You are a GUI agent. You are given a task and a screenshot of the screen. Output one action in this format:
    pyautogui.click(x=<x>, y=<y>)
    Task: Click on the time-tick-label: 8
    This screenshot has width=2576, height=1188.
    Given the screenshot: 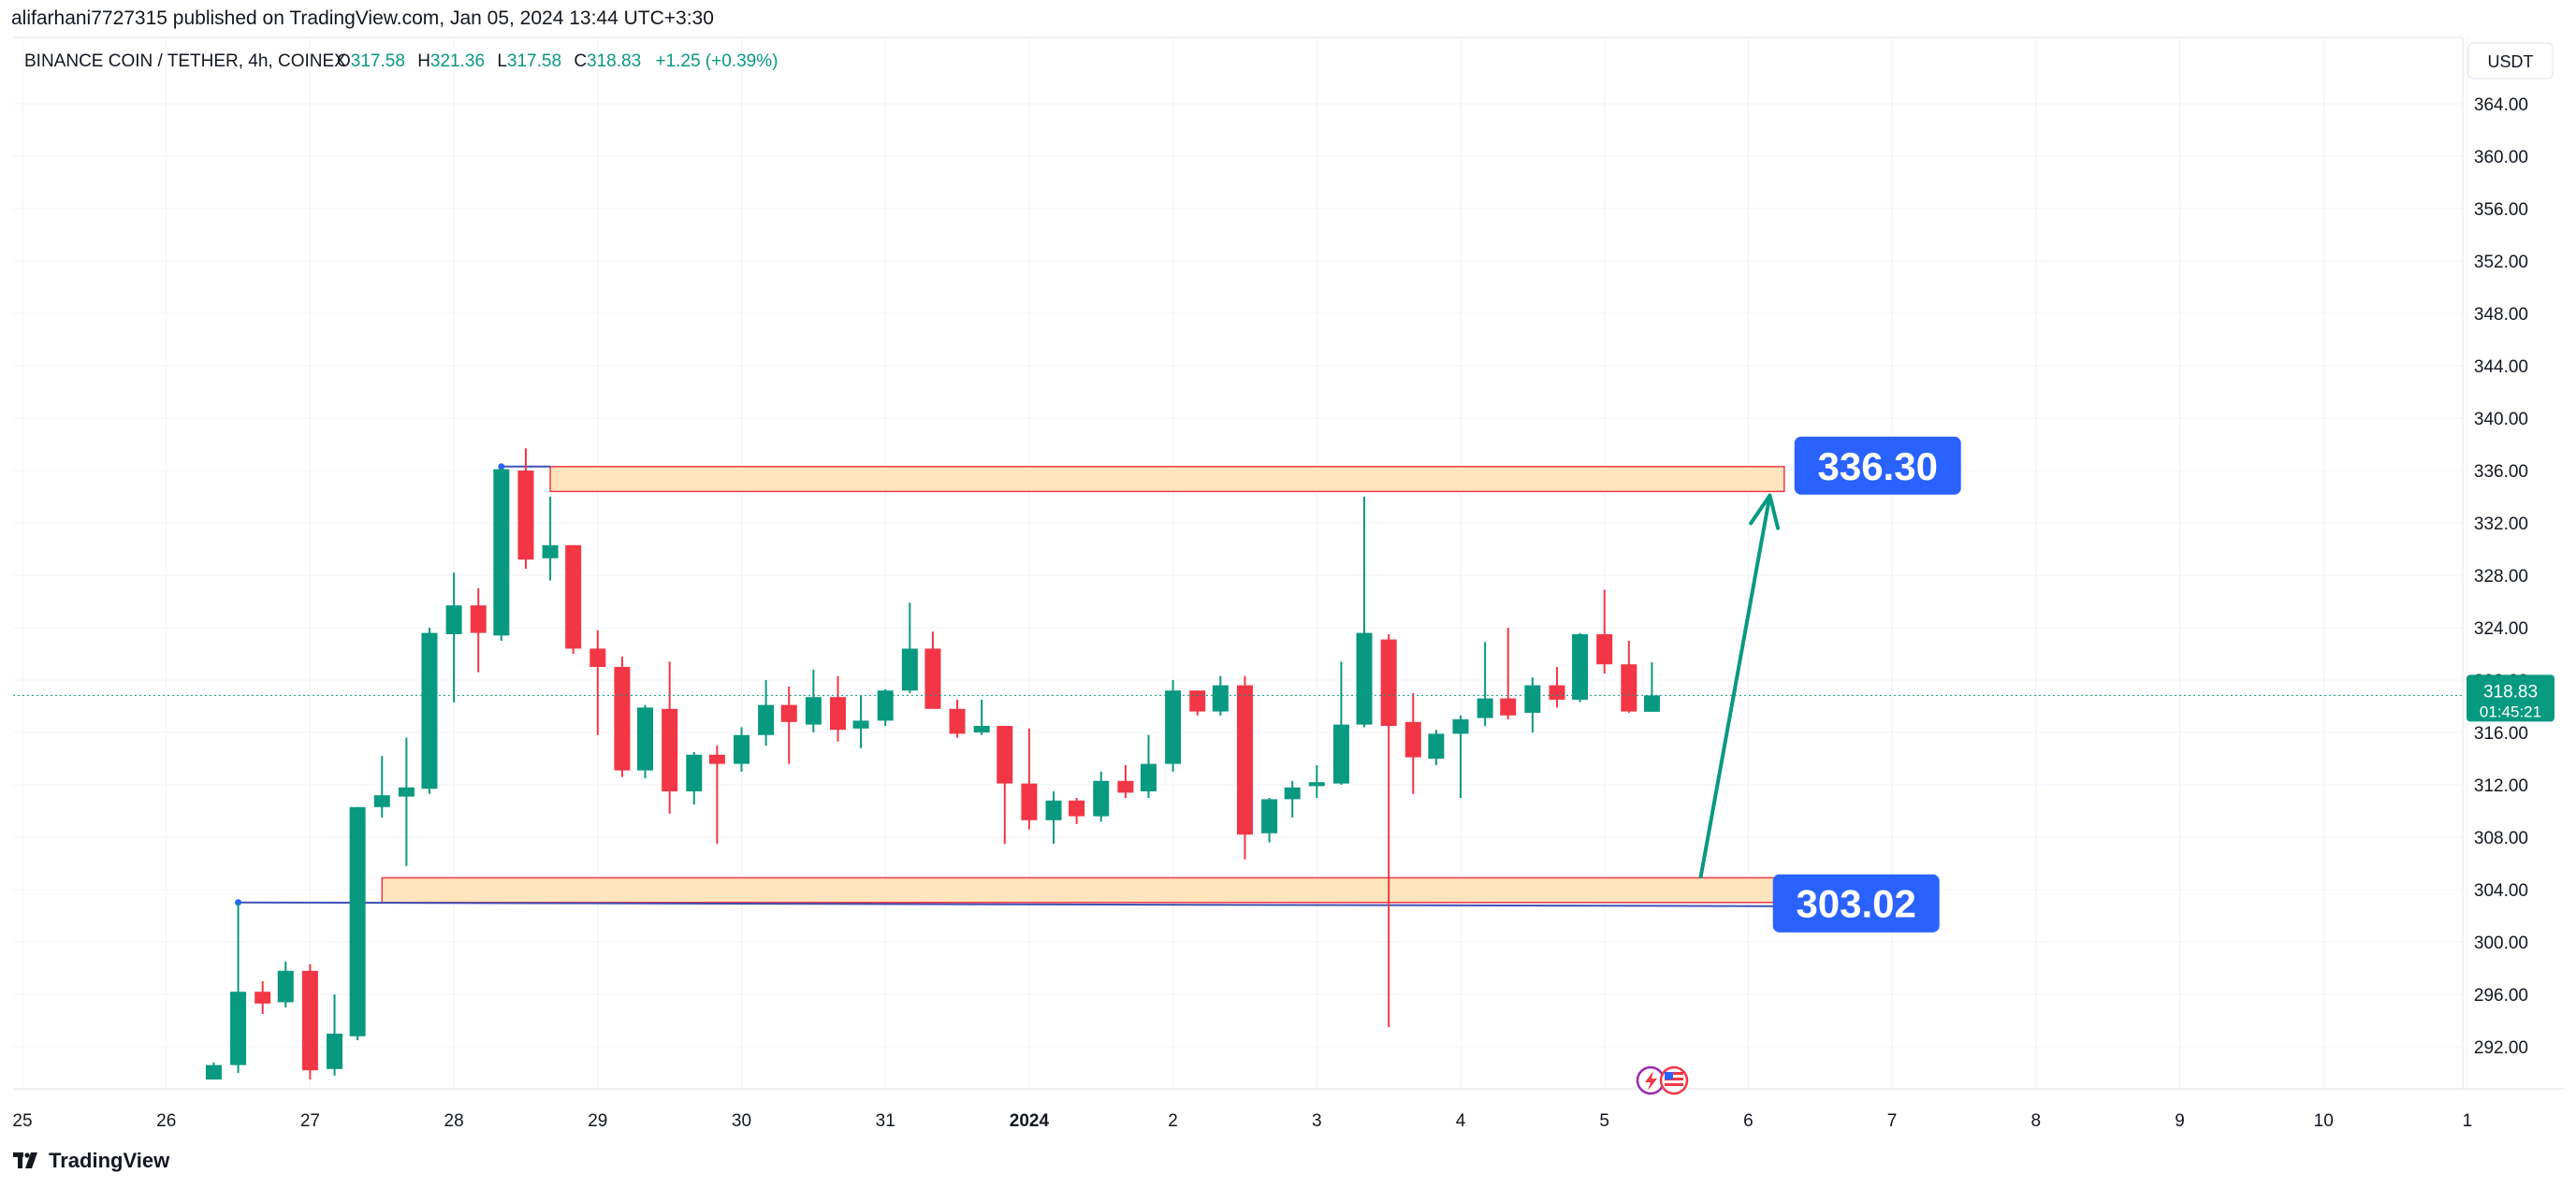 What is the action you would take?
    pyautogui.click(x=2036, y=1121)
    